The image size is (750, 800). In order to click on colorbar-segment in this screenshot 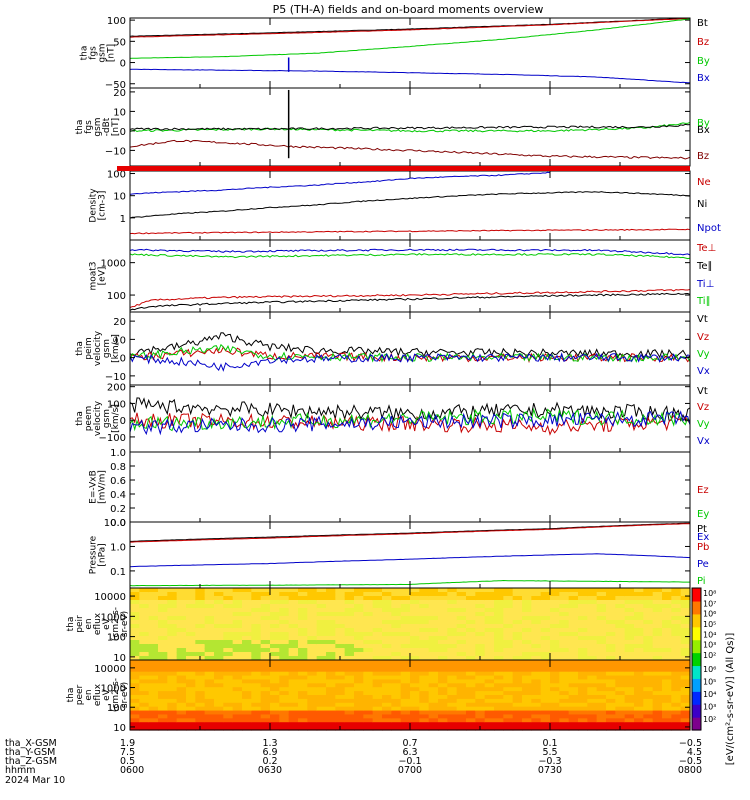, I will do `click(696, 620)`.